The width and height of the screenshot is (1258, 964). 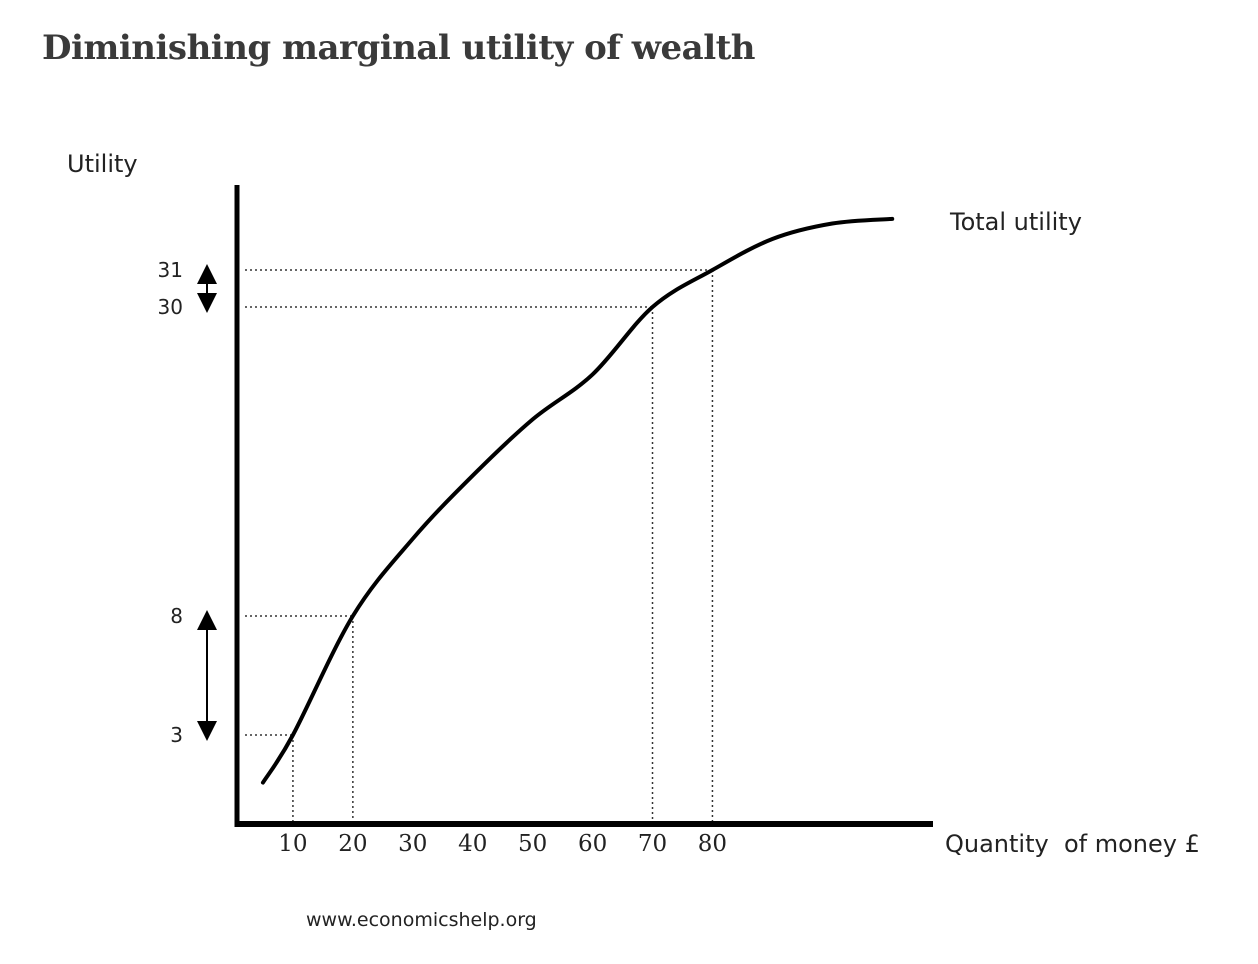 What do you see at coordinates (592, 844) in the screenshot?
I see `x-tick-label: 60` at bounding box center [592, 844].